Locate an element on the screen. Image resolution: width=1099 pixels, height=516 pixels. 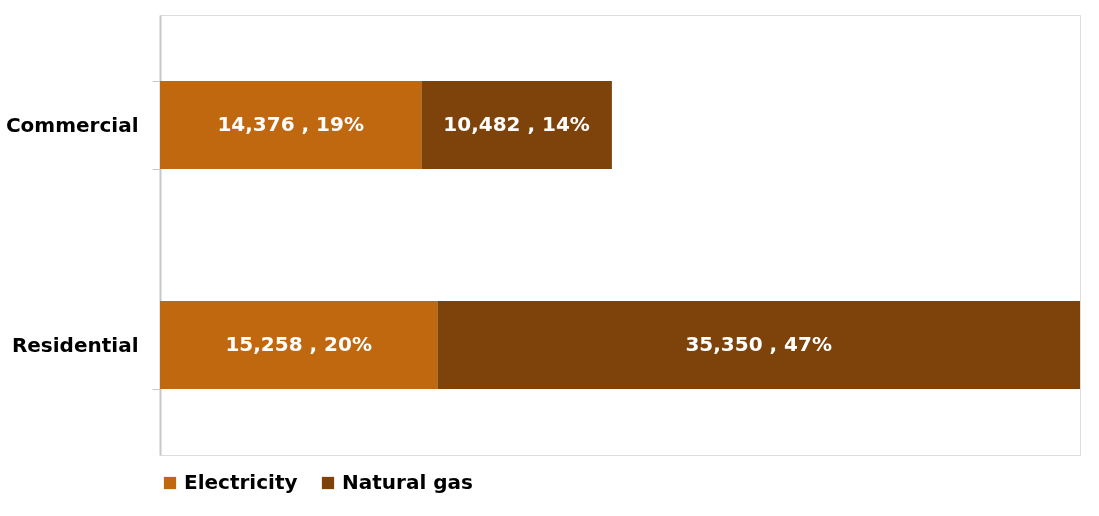
legend-label: Electricity is located at coordinates (241, 482).